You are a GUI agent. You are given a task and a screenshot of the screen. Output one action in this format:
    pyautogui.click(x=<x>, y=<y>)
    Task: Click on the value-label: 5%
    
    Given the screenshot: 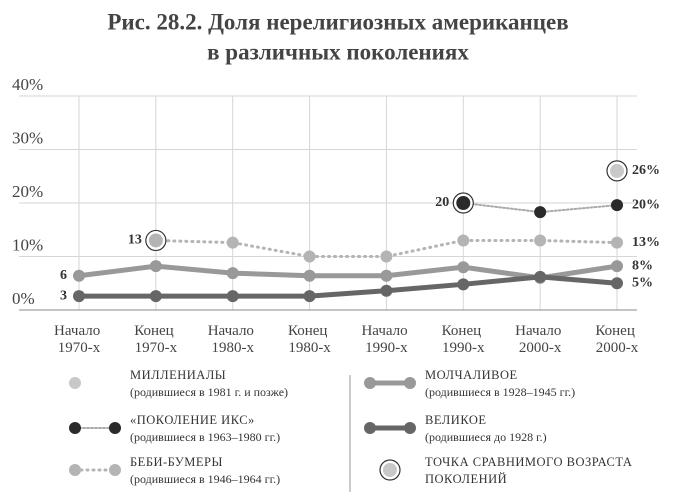 What is the action you would take?
    pyautogui.click(x=642, y=282)
    